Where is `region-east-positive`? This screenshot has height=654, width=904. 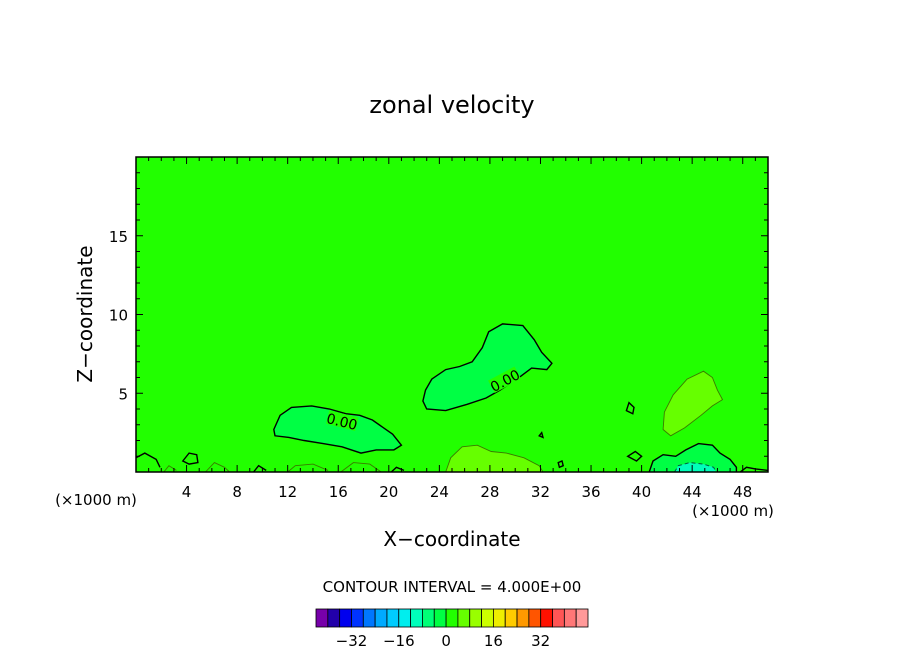 region-east-positive is located at coordinates (693, 403).